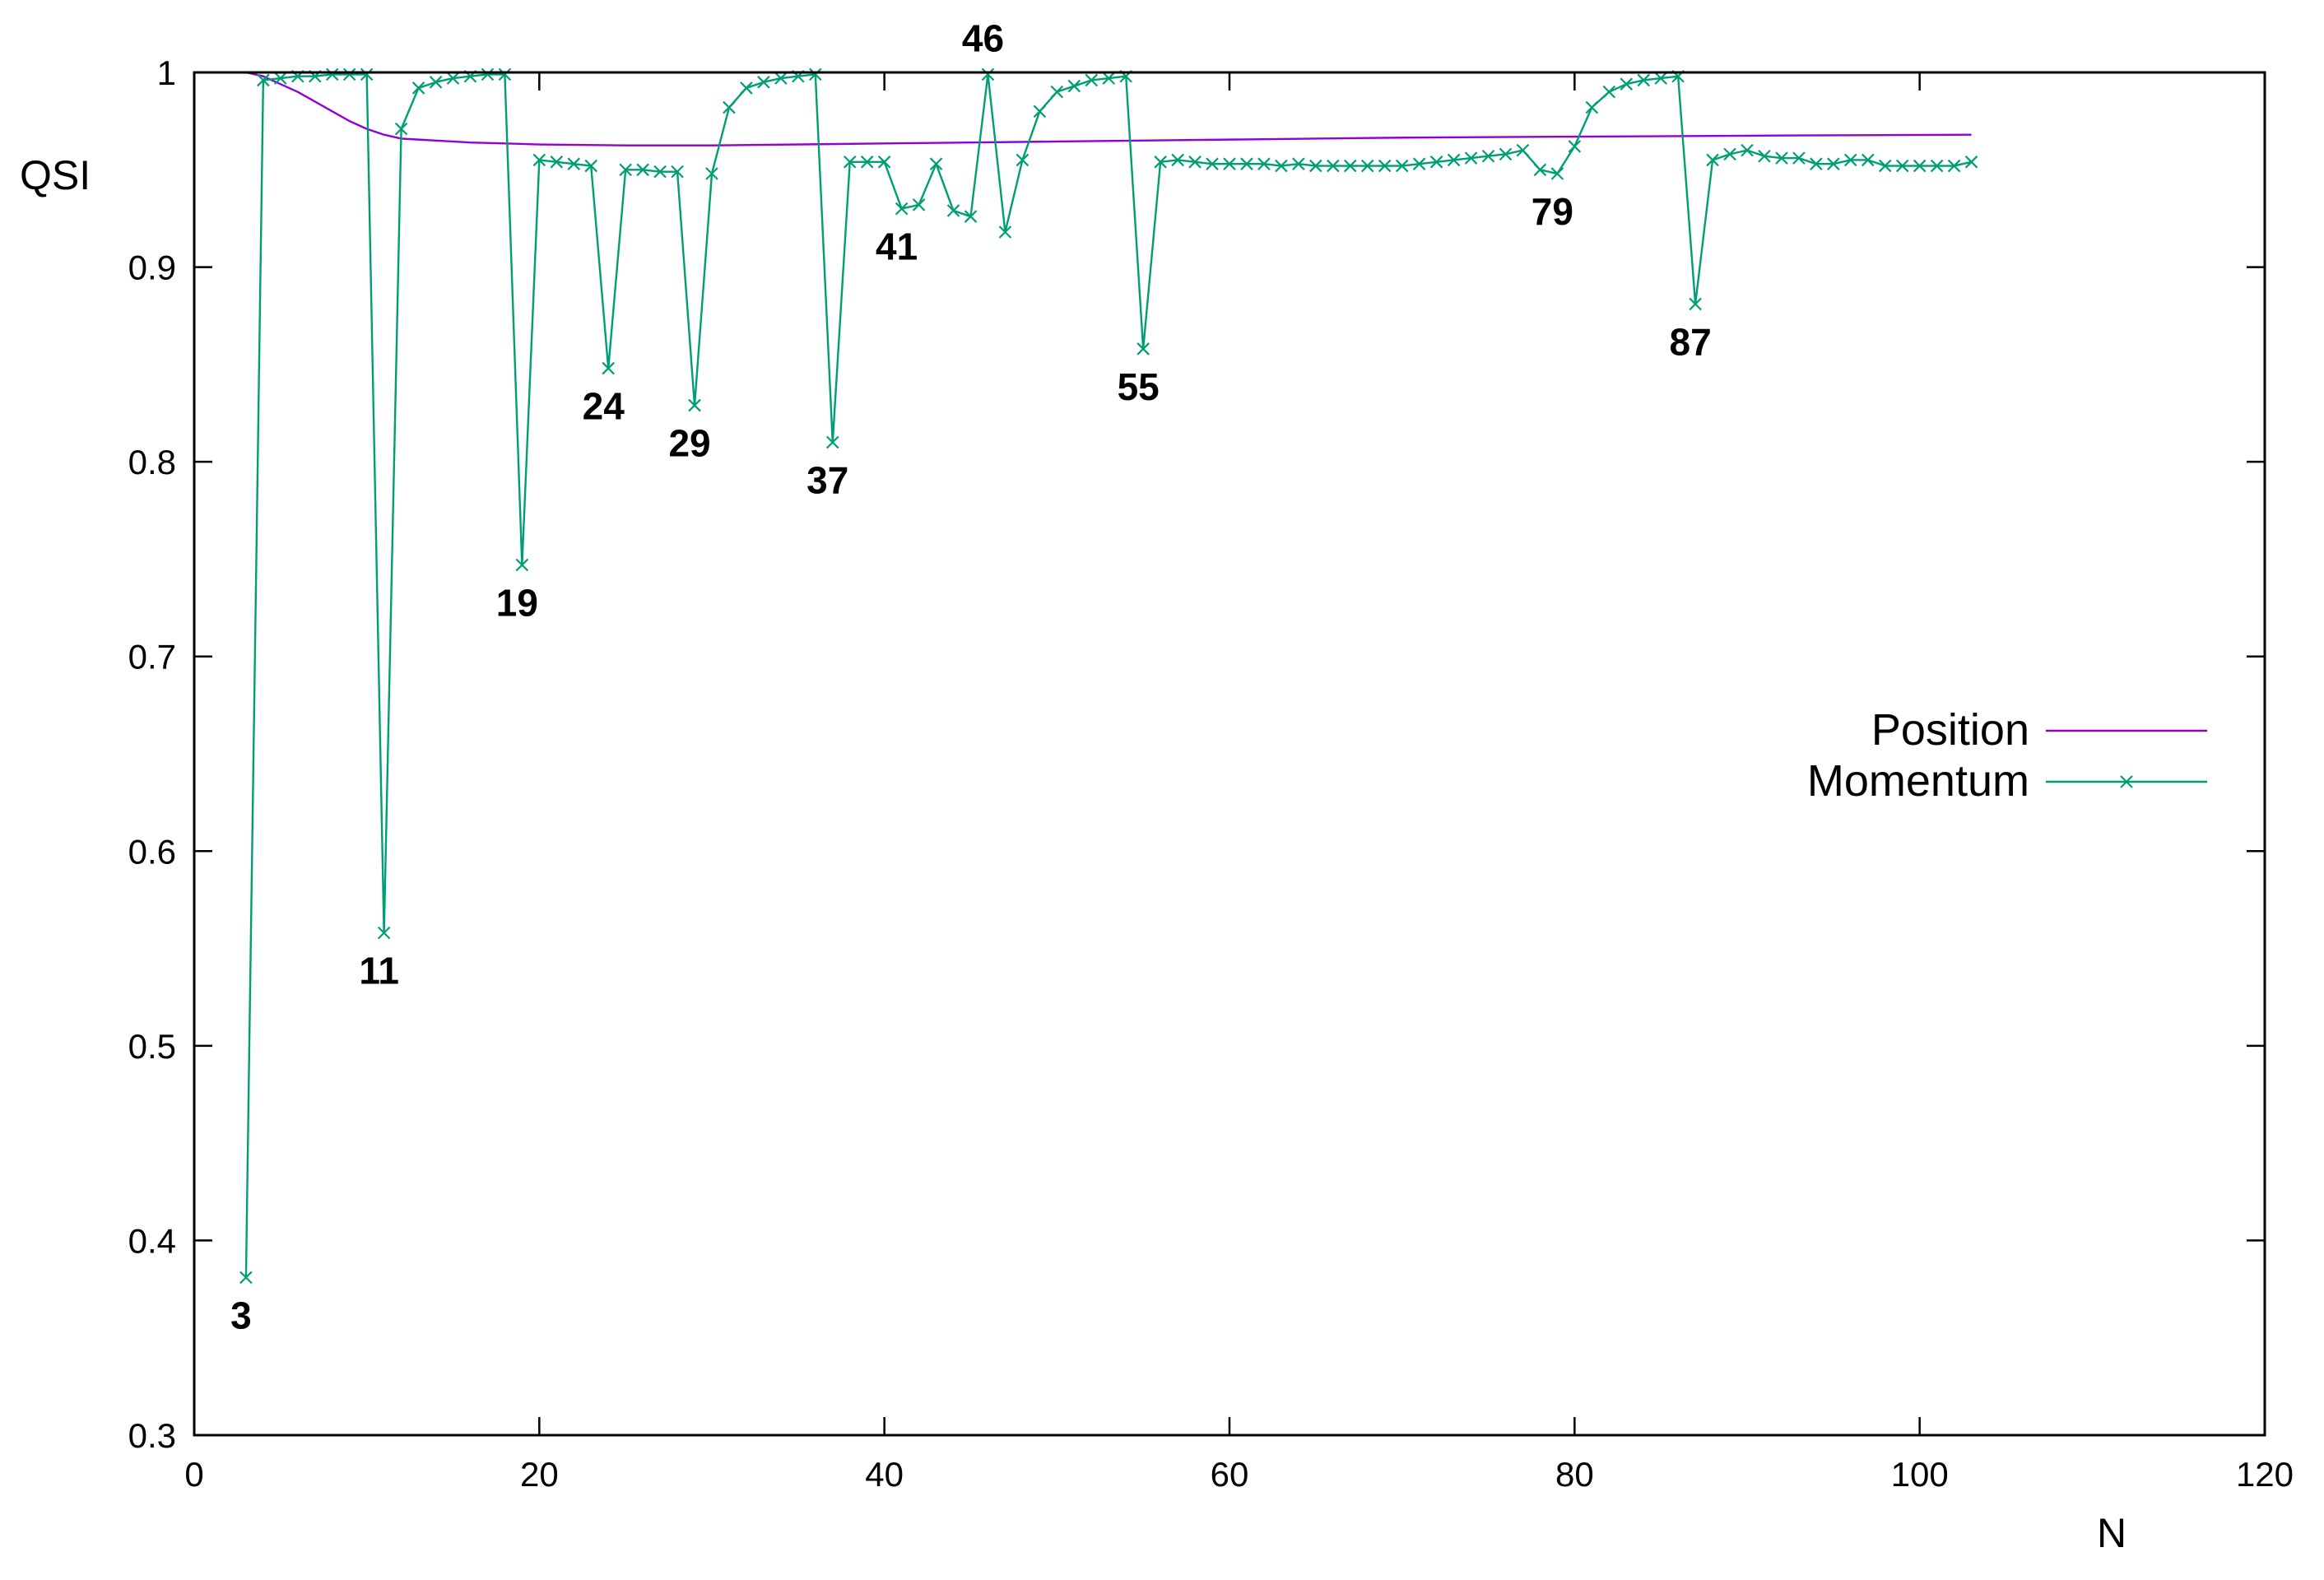  I want to click on x-tick-label: 0, so click(193, 1474).